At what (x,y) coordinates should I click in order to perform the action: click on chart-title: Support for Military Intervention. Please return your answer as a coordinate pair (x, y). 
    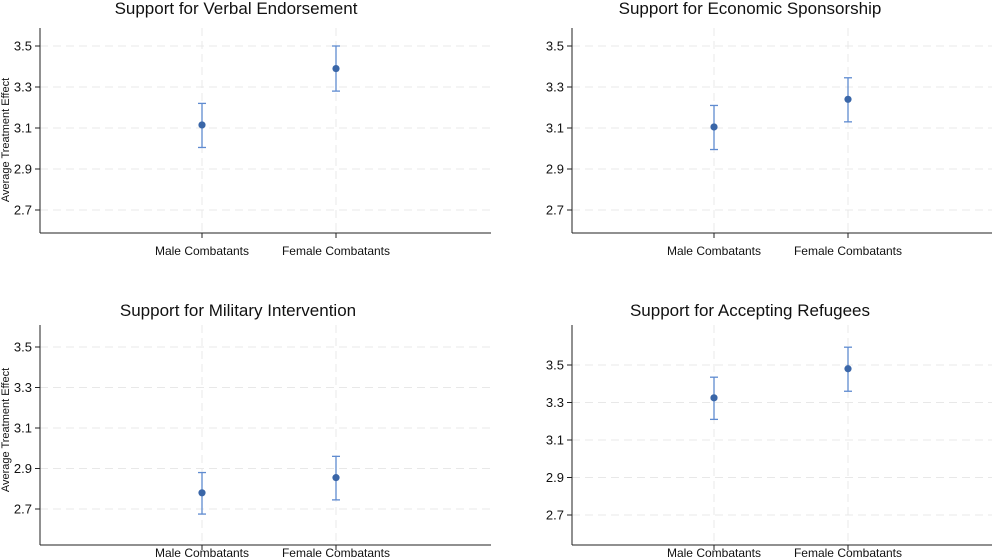
    Looking at the image, I should click on (238, 310).